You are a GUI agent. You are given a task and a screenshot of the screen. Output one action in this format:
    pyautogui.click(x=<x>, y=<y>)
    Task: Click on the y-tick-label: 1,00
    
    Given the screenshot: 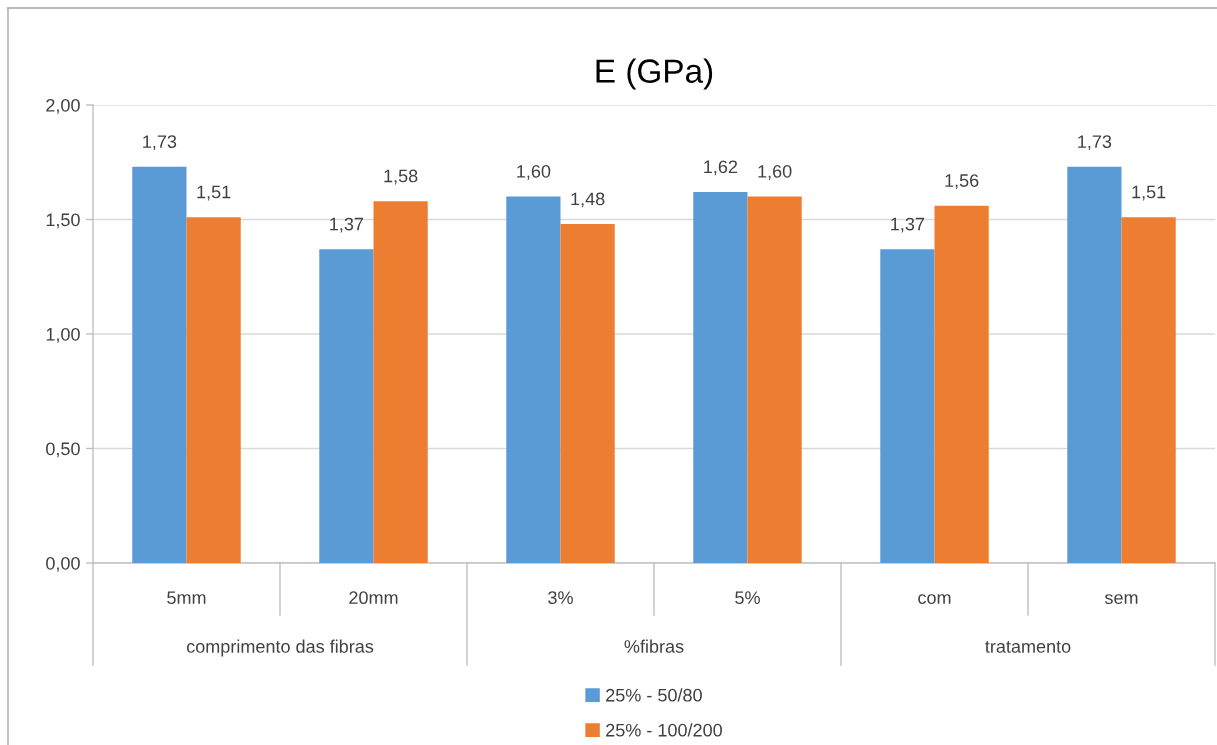 What is the action you would take?
    pyautogui.click(x=63, y=335)
    